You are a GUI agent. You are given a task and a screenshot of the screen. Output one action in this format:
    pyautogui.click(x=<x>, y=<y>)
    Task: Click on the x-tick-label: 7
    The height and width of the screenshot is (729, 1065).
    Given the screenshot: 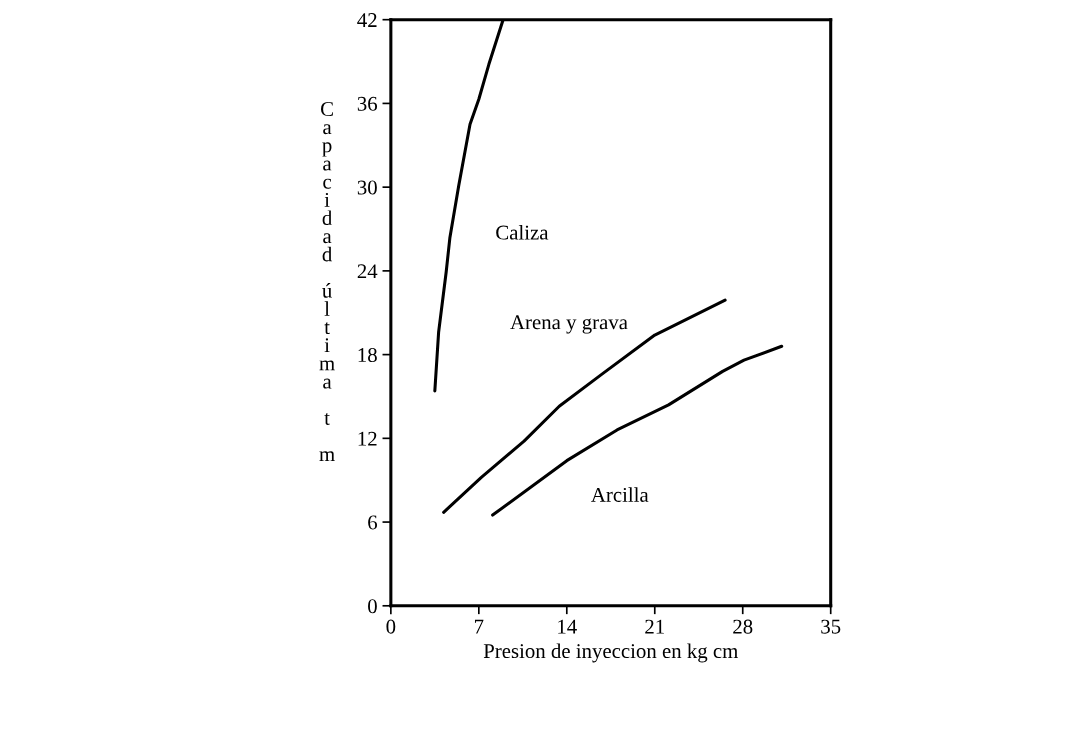 What is the action you would take?
    pyautogui.click(x=479, y=626)
    